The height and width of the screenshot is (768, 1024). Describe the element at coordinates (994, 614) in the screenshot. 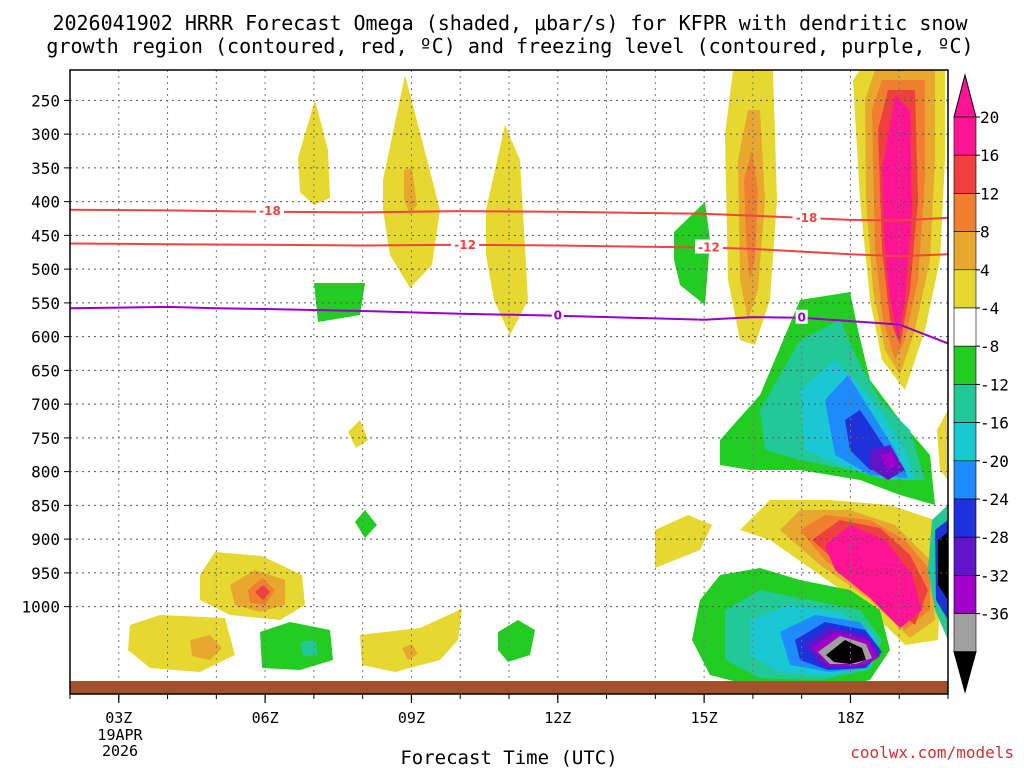

I see `colorbar-label: -36` at that location.